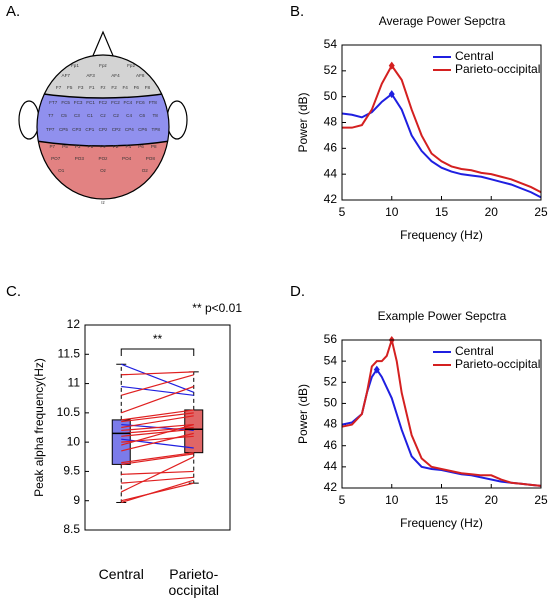  I want to click on boundary, so click(103, 143).